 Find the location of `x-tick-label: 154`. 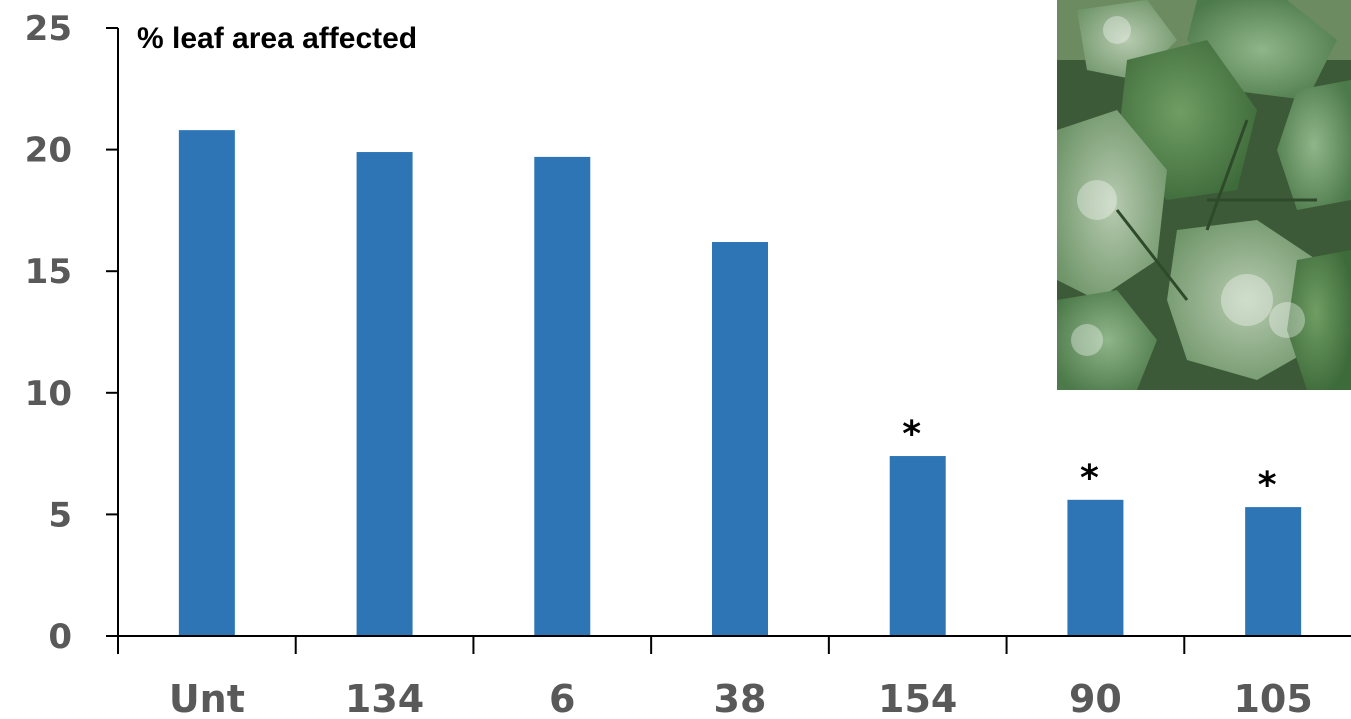

x-tick-label: 154 is located at coordinates (917, 698).